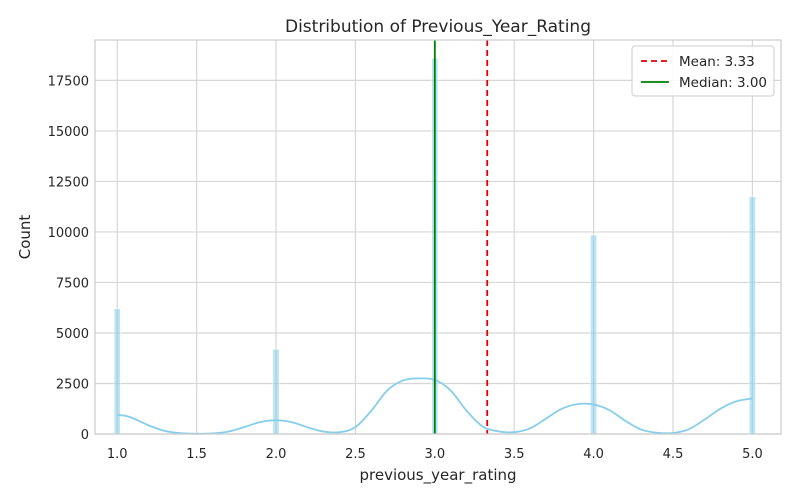 This screenshot has width=800, height=500. I want to click on y-axis-label: Count, so click(25, 237).